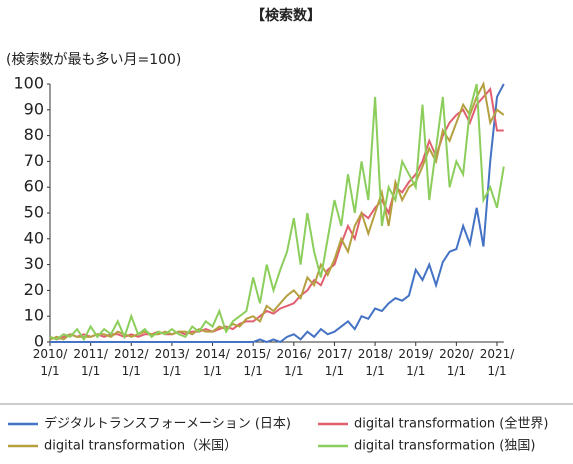 The width and height of the screenshot is (573, 464). What do you see at coordinates (34, 212) in the screenshot?
I see `y-tick-label: 50` at bounding box center [34, 212].